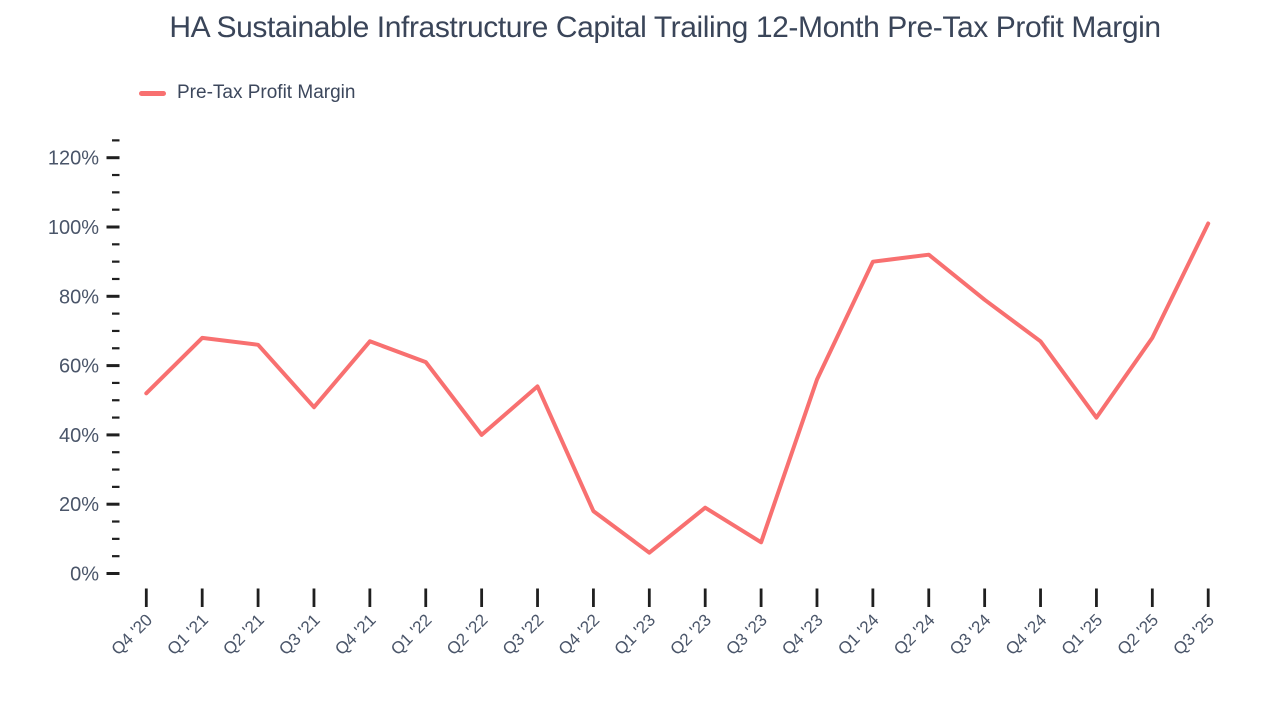 This screenshot has width=1280, height=720. I want to click on legend: Pre-Tax Profit Margin, so click(247, 93).